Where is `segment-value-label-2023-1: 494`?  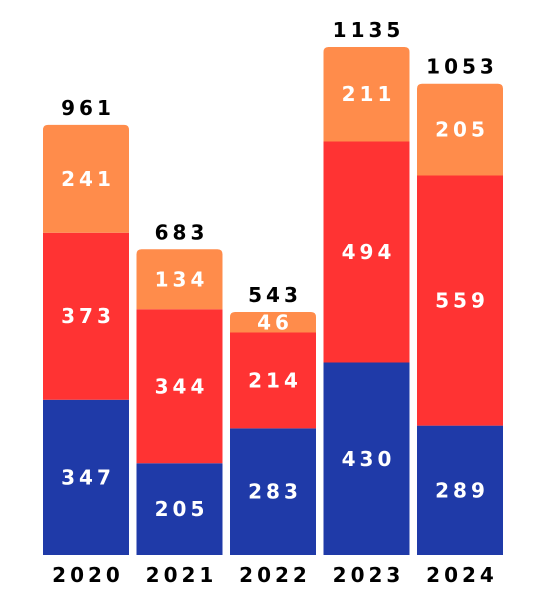 segment-value-label-2023-1: 494 is located at coordinates (369, 252).